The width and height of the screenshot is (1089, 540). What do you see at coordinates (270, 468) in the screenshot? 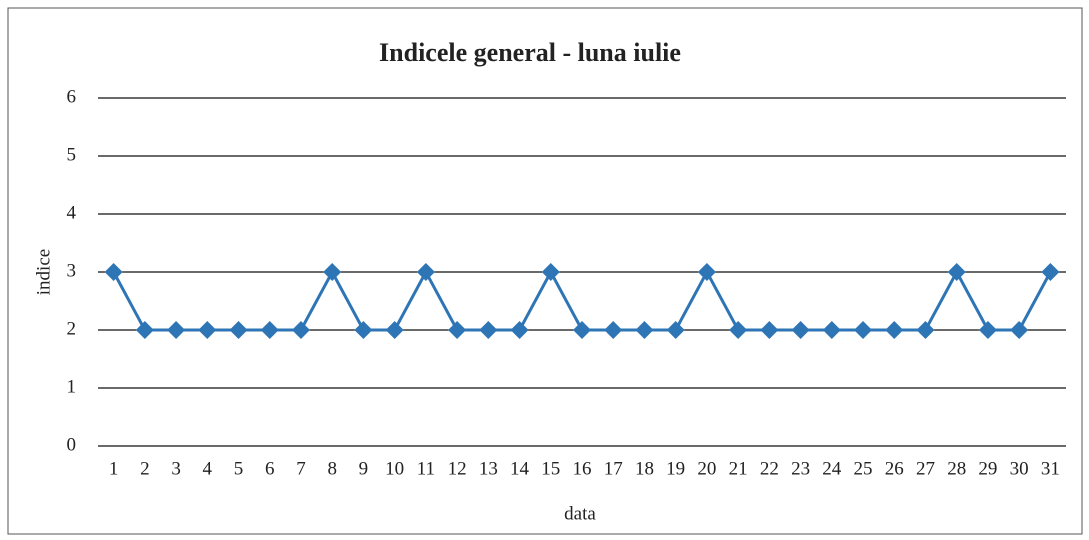
I see `x-tick-label: 6` at bounding box center [270, 468].